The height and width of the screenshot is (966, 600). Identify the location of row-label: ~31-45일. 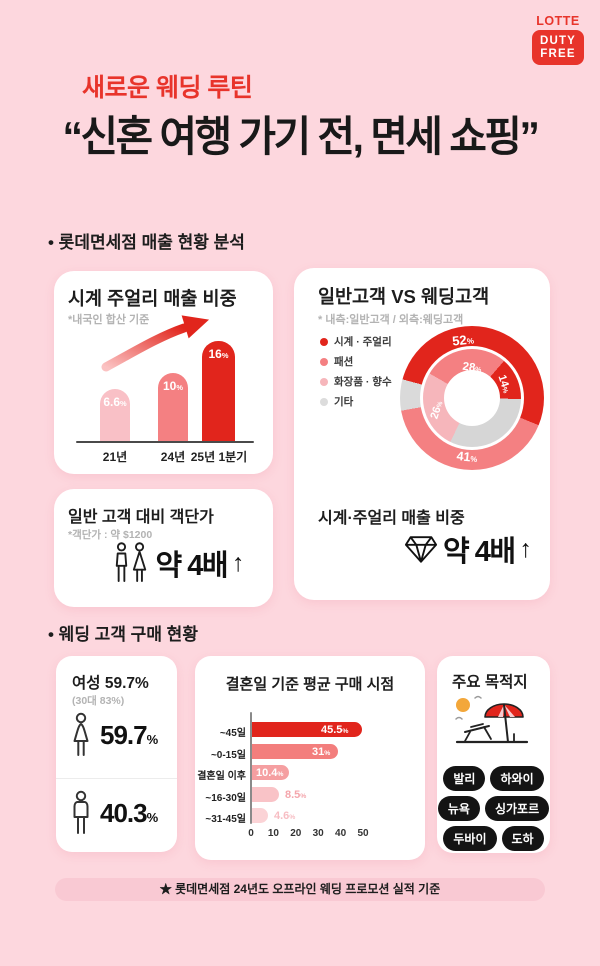
(225, 819).